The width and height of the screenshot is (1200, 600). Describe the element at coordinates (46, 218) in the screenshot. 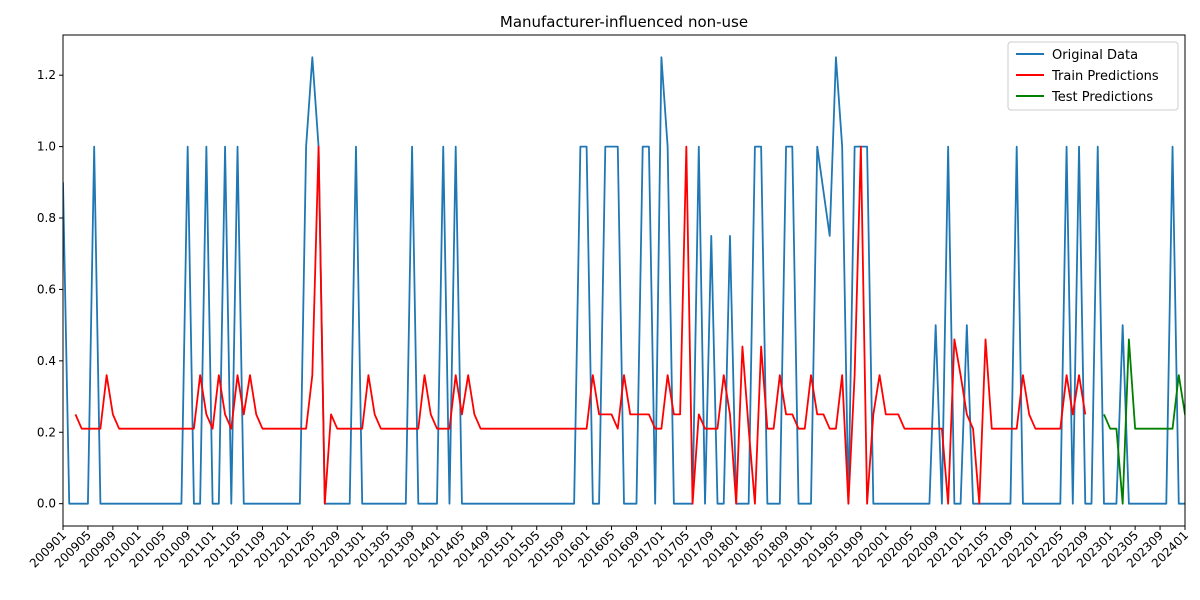

I see `y-tick-label: 0.8` at that location.